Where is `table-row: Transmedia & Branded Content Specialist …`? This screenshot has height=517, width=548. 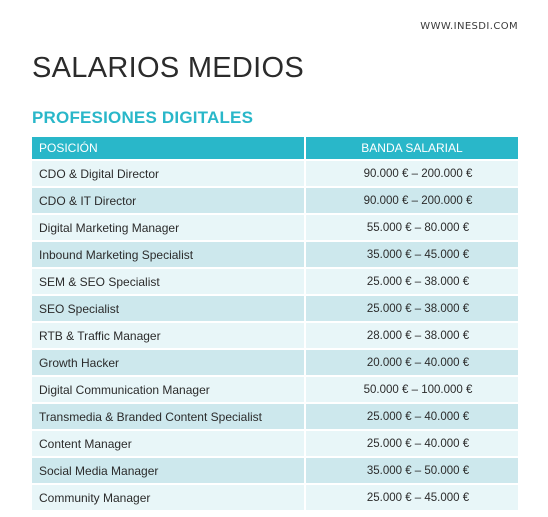 table-row: Transmedia & Branded Content Specialist … is located at coordinates (275, 415).